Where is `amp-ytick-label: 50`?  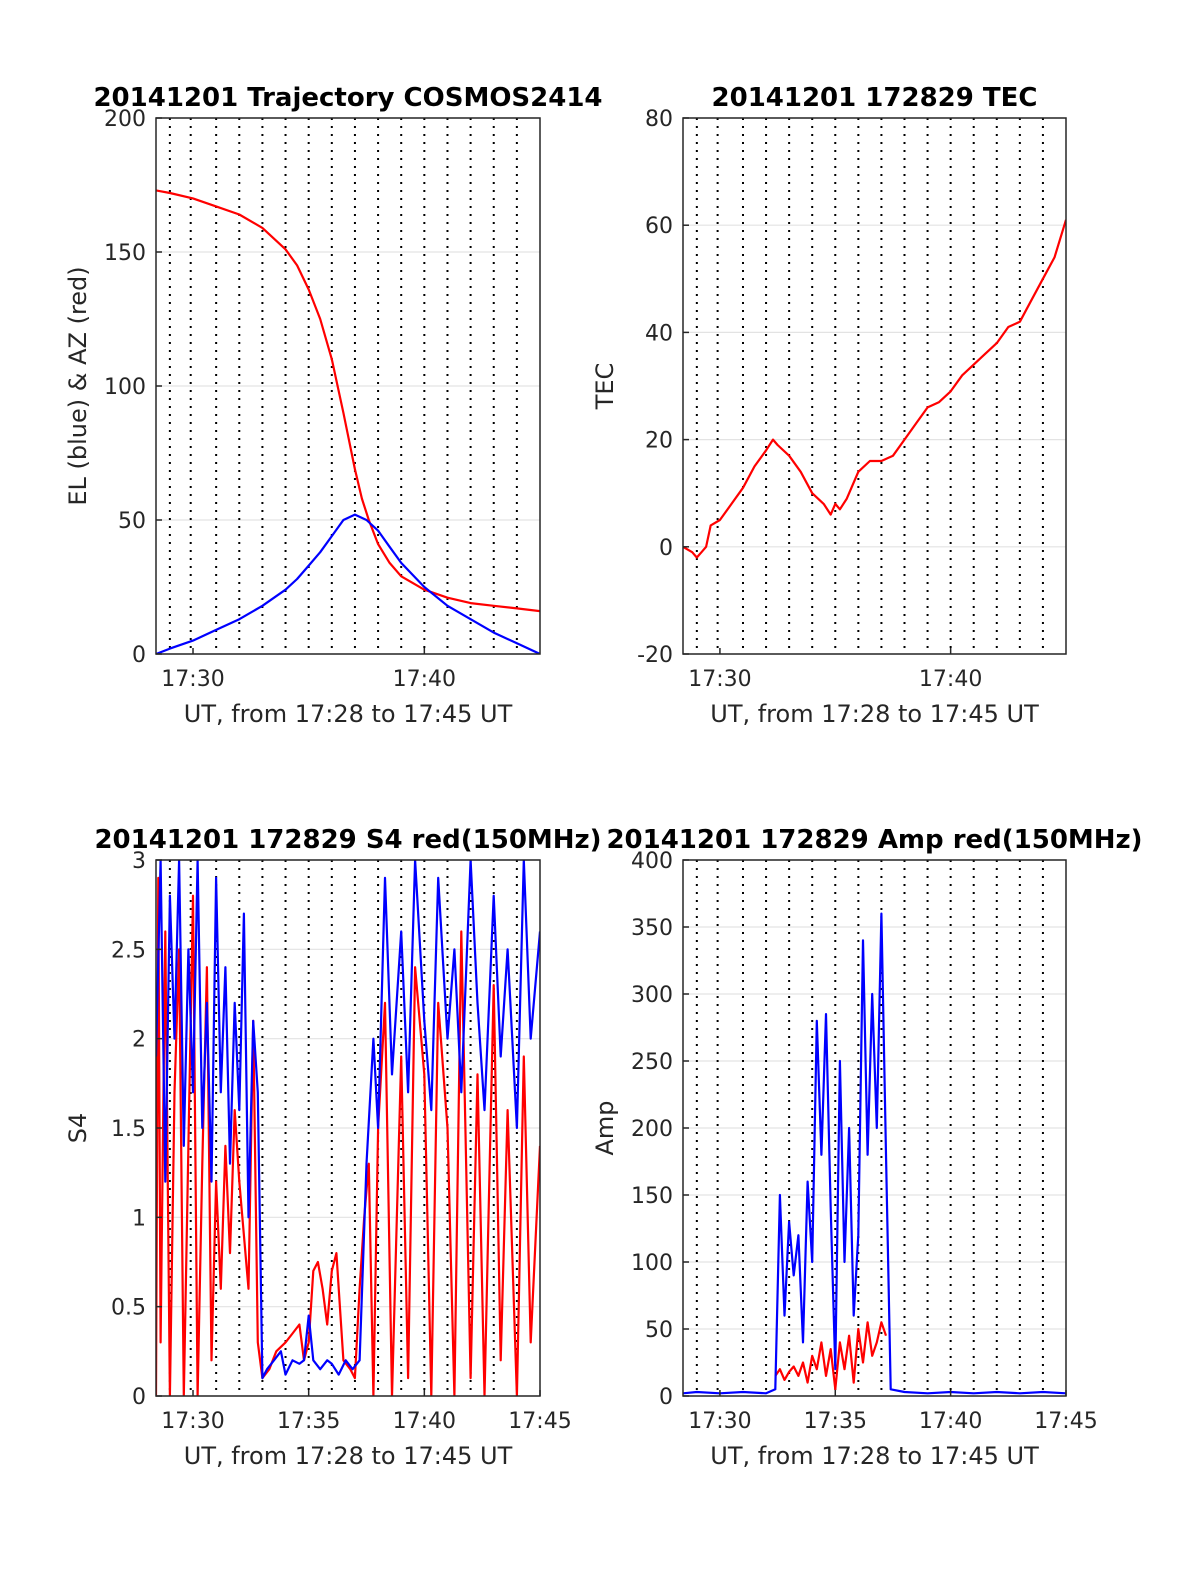 amp-ytick-label: 50 is located at coordinates (659, 1330).